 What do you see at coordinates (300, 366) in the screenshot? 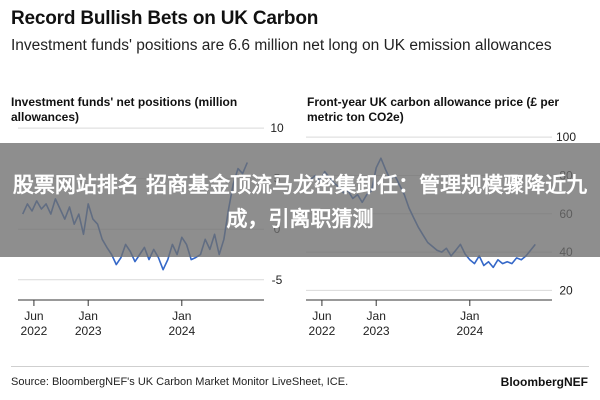
I see `footer-divider` at bounding box center [300, 366].